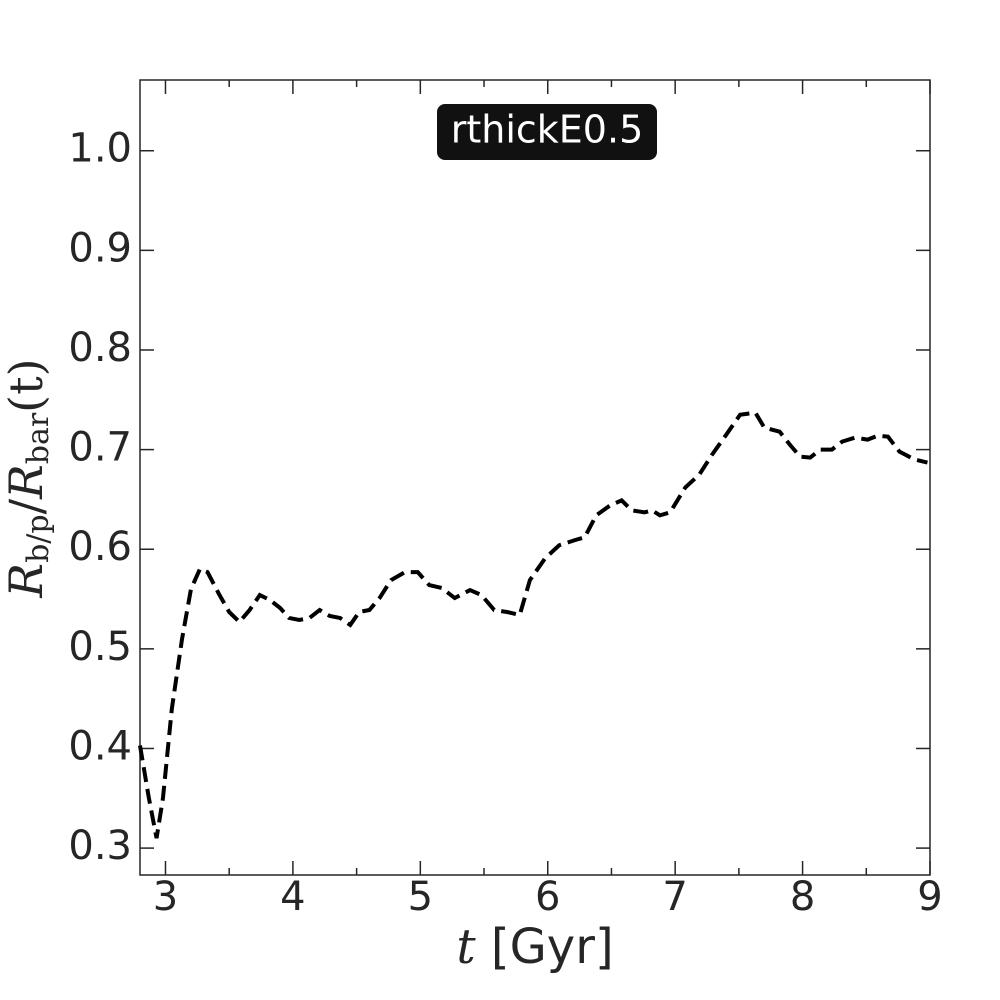 The image size is (1000, 1000). What do you see at coordinates (100, 448) in the screenshot?
I see `y-tick-label: 0.7` at bounding box center [100, 448].